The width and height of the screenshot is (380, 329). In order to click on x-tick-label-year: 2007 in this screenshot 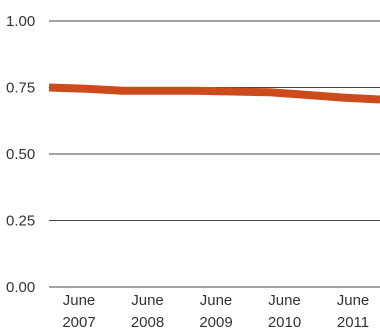, I will do `click(78, 321)`.